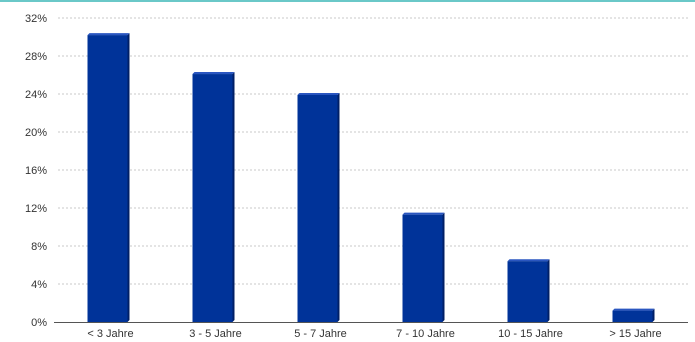 The height and width of the screenshot is (342, 695). Describe the element at coordinates (36, 95) in the screenshot. I see `y-tick-label: 24%` at that location.